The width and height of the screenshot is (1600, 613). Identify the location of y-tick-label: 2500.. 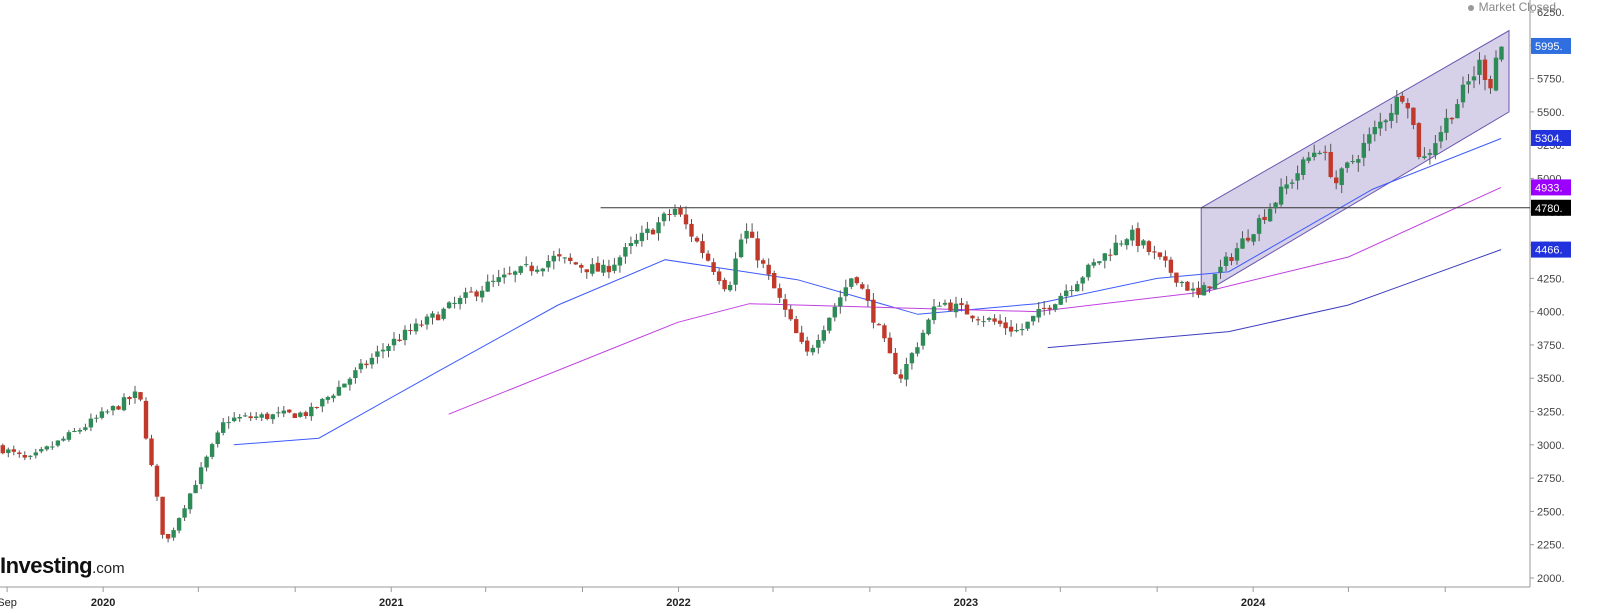
(1551, 512).